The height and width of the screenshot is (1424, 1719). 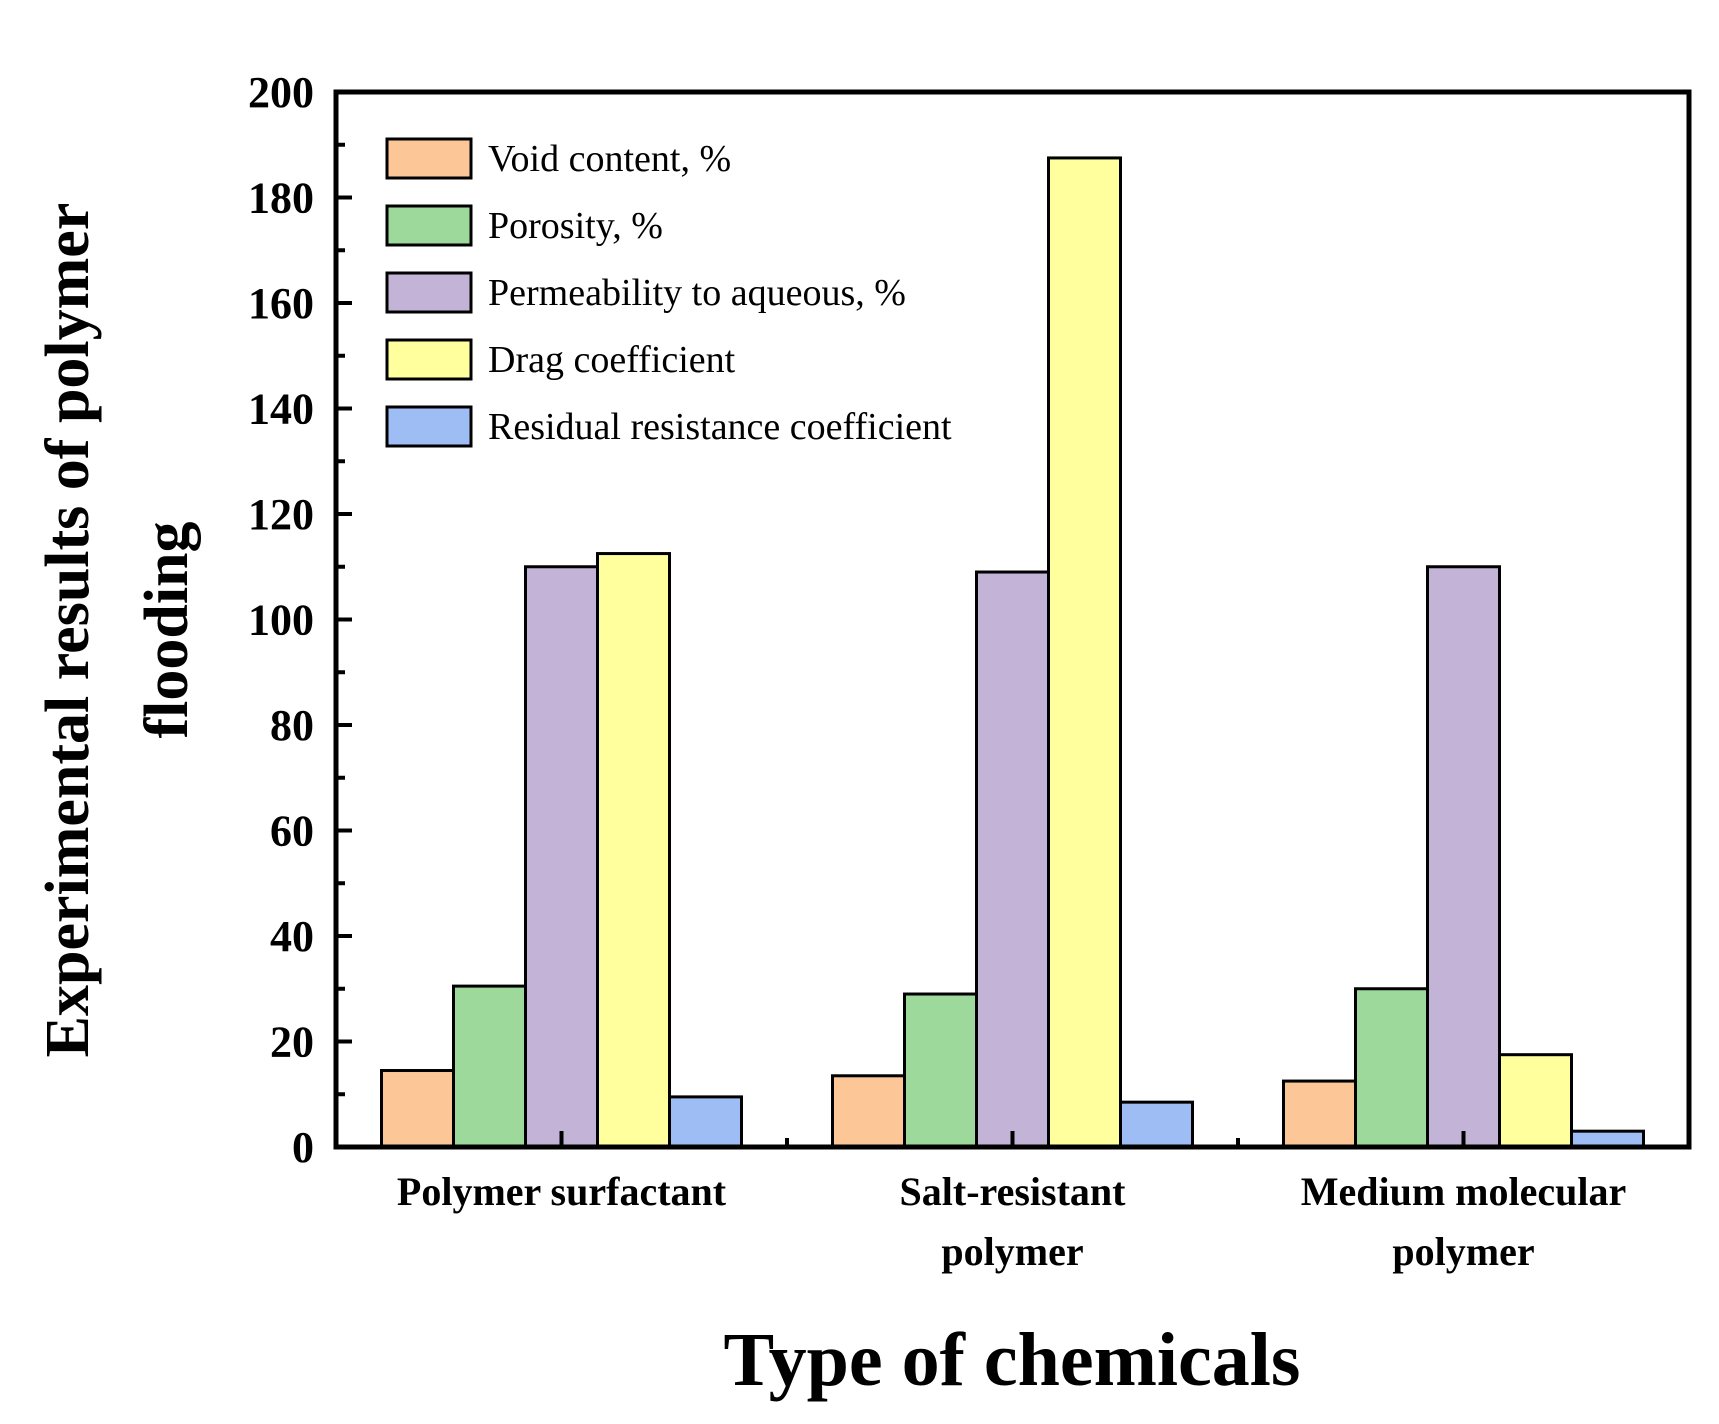 I want to click on y-tick-label: 200, so click(x=281, y=92).